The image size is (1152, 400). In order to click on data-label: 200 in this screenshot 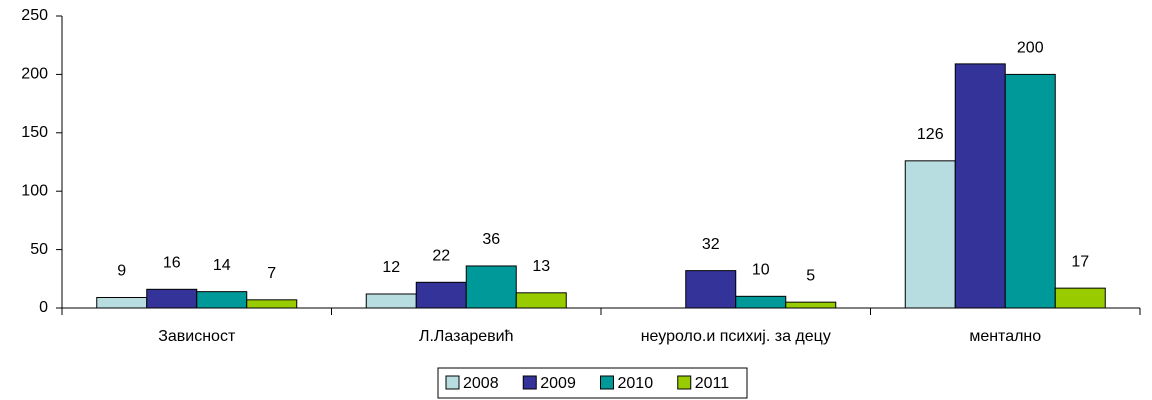, I will do `click(1030, 48)`.